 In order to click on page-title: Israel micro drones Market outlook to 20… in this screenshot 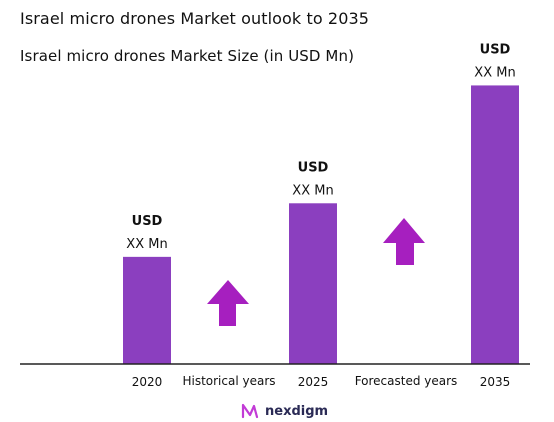, I will do `click(195, 18)`.